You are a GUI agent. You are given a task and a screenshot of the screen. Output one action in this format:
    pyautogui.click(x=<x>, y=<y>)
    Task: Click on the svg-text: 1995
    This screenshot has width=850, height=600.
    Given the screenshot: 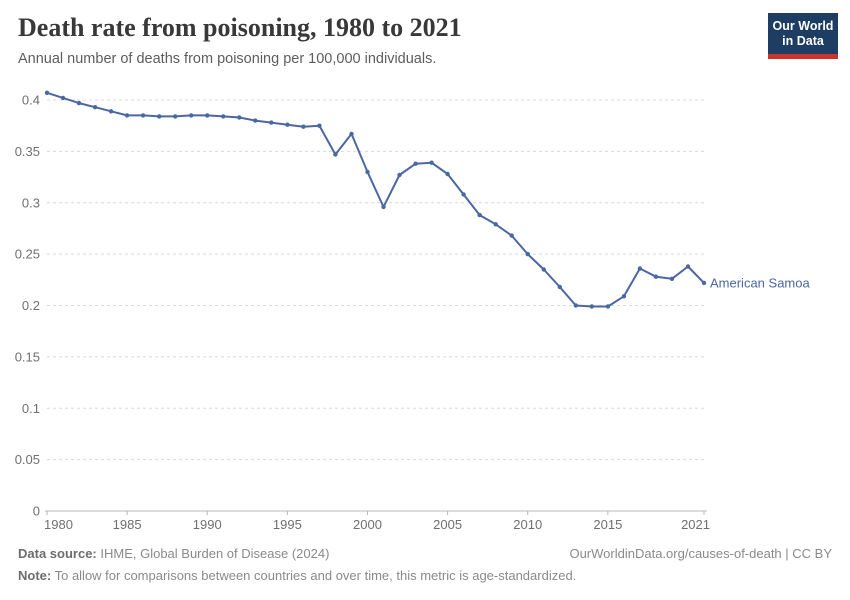 What is the action you would take?
    pyautogui.click(x=287, y=524)
    